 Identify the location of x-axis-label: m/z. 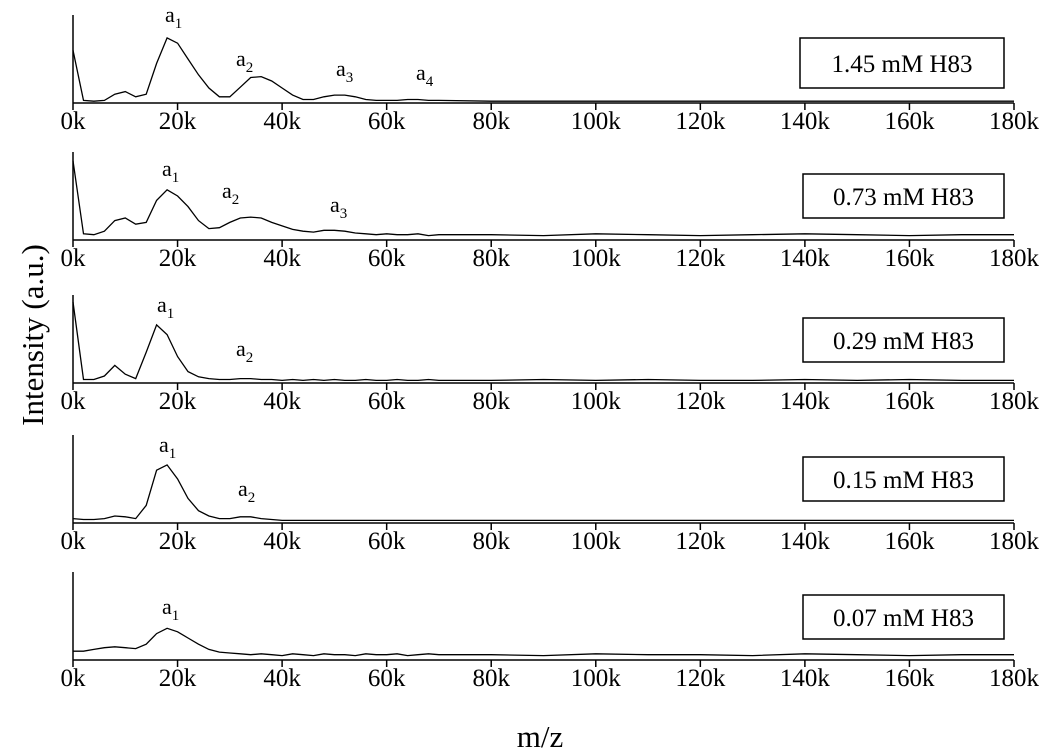
(540, 735).